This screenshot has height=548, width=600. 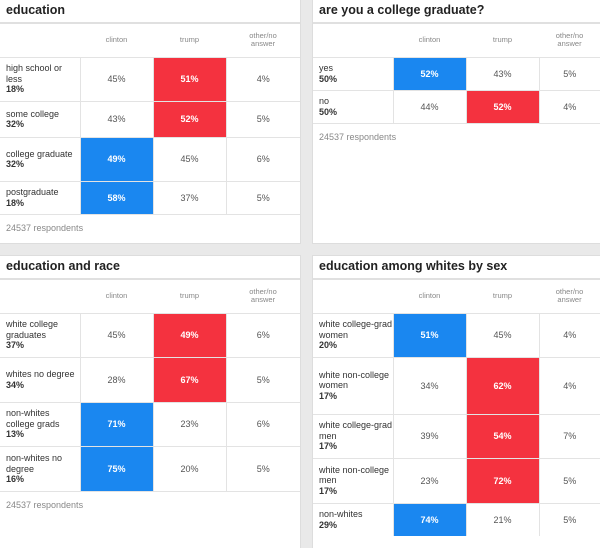 I want to click on row-label: yes 50%, so click(x=353, y=73).